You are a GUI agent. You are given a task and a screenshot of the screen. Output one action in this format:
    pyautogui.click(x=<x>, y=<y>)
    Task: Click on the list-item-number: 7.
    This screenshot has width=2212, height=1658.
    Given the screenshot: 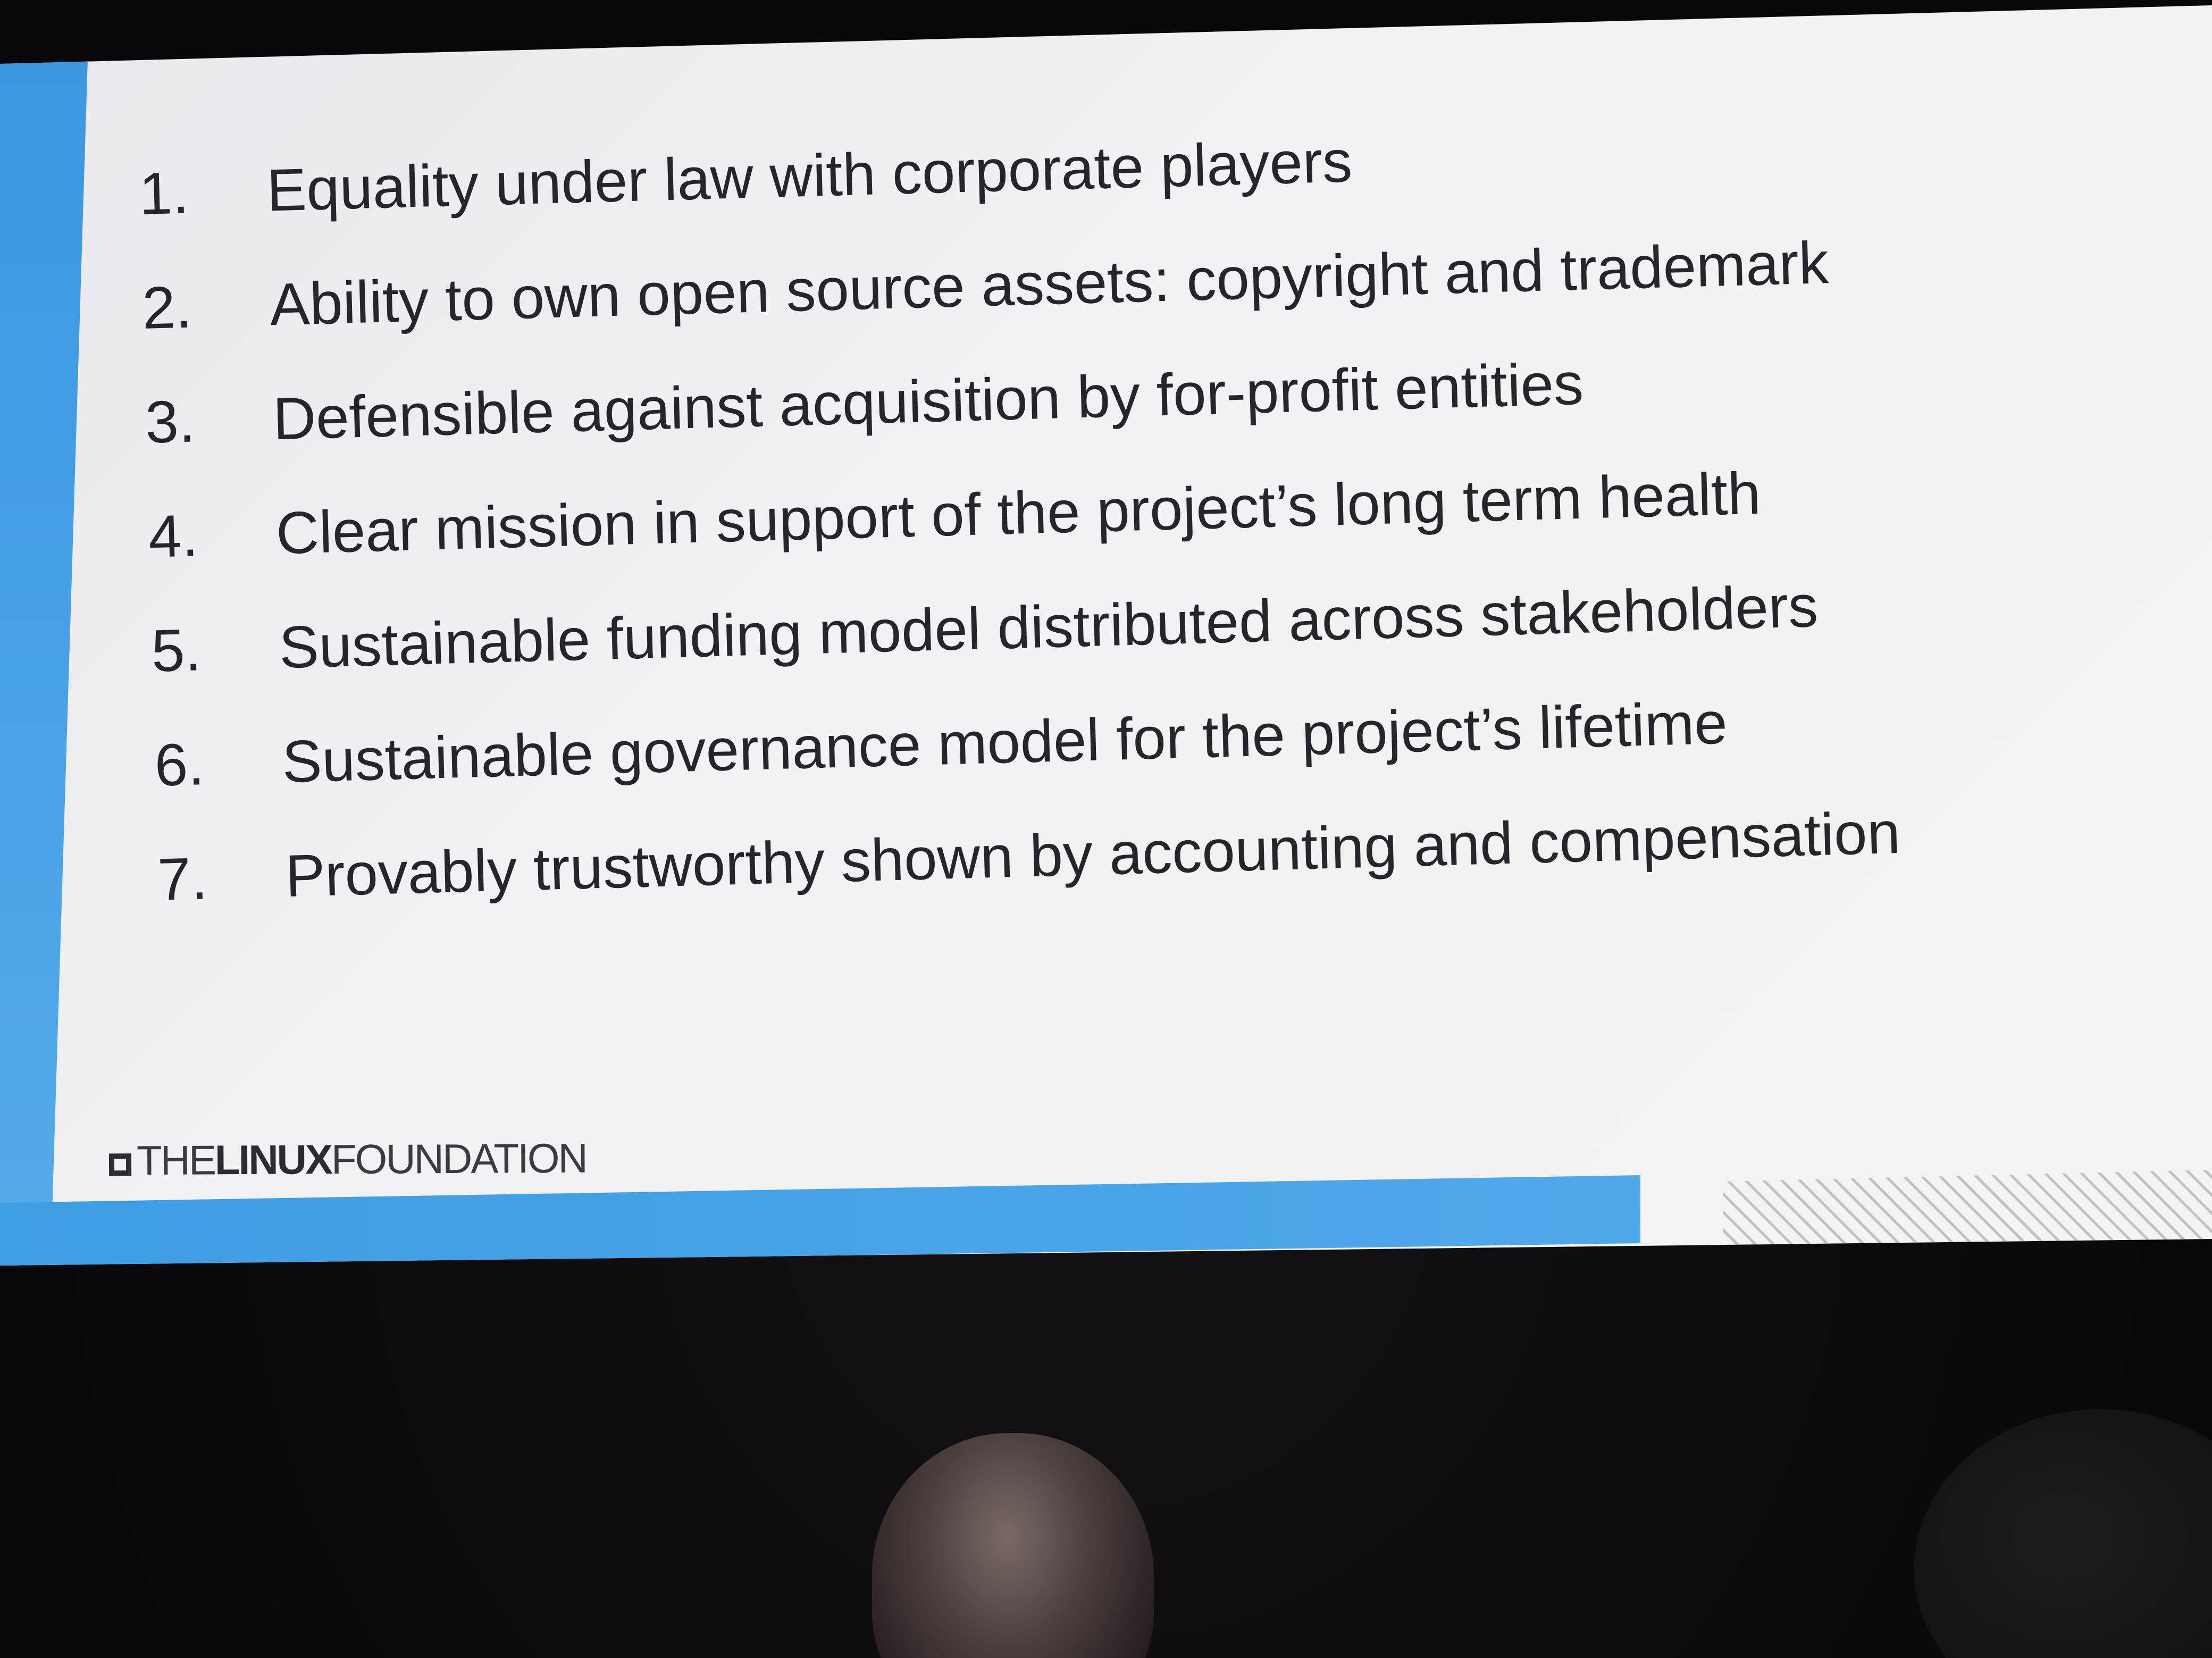 What is the action you would take?
    pyautogui.click(x=182, y=879)
    